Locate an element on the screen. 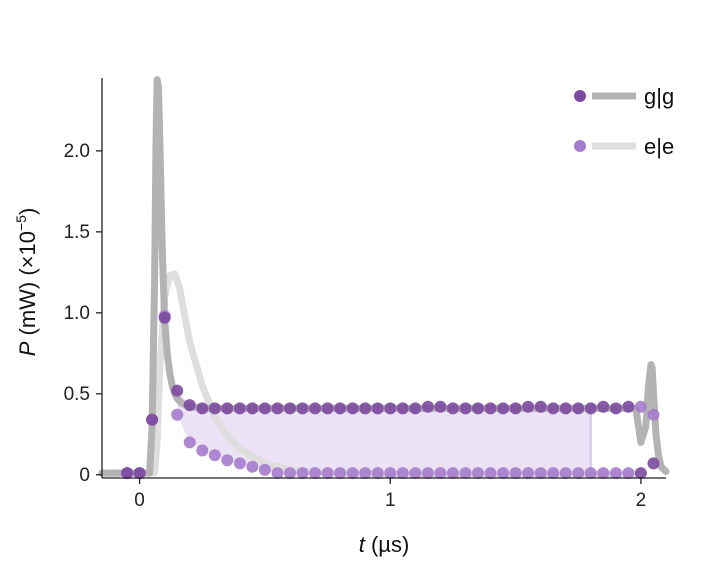 The width and height of the screenshot is (703, 567). x-axis-label: t (µs) is located at coordinates (384, 544).